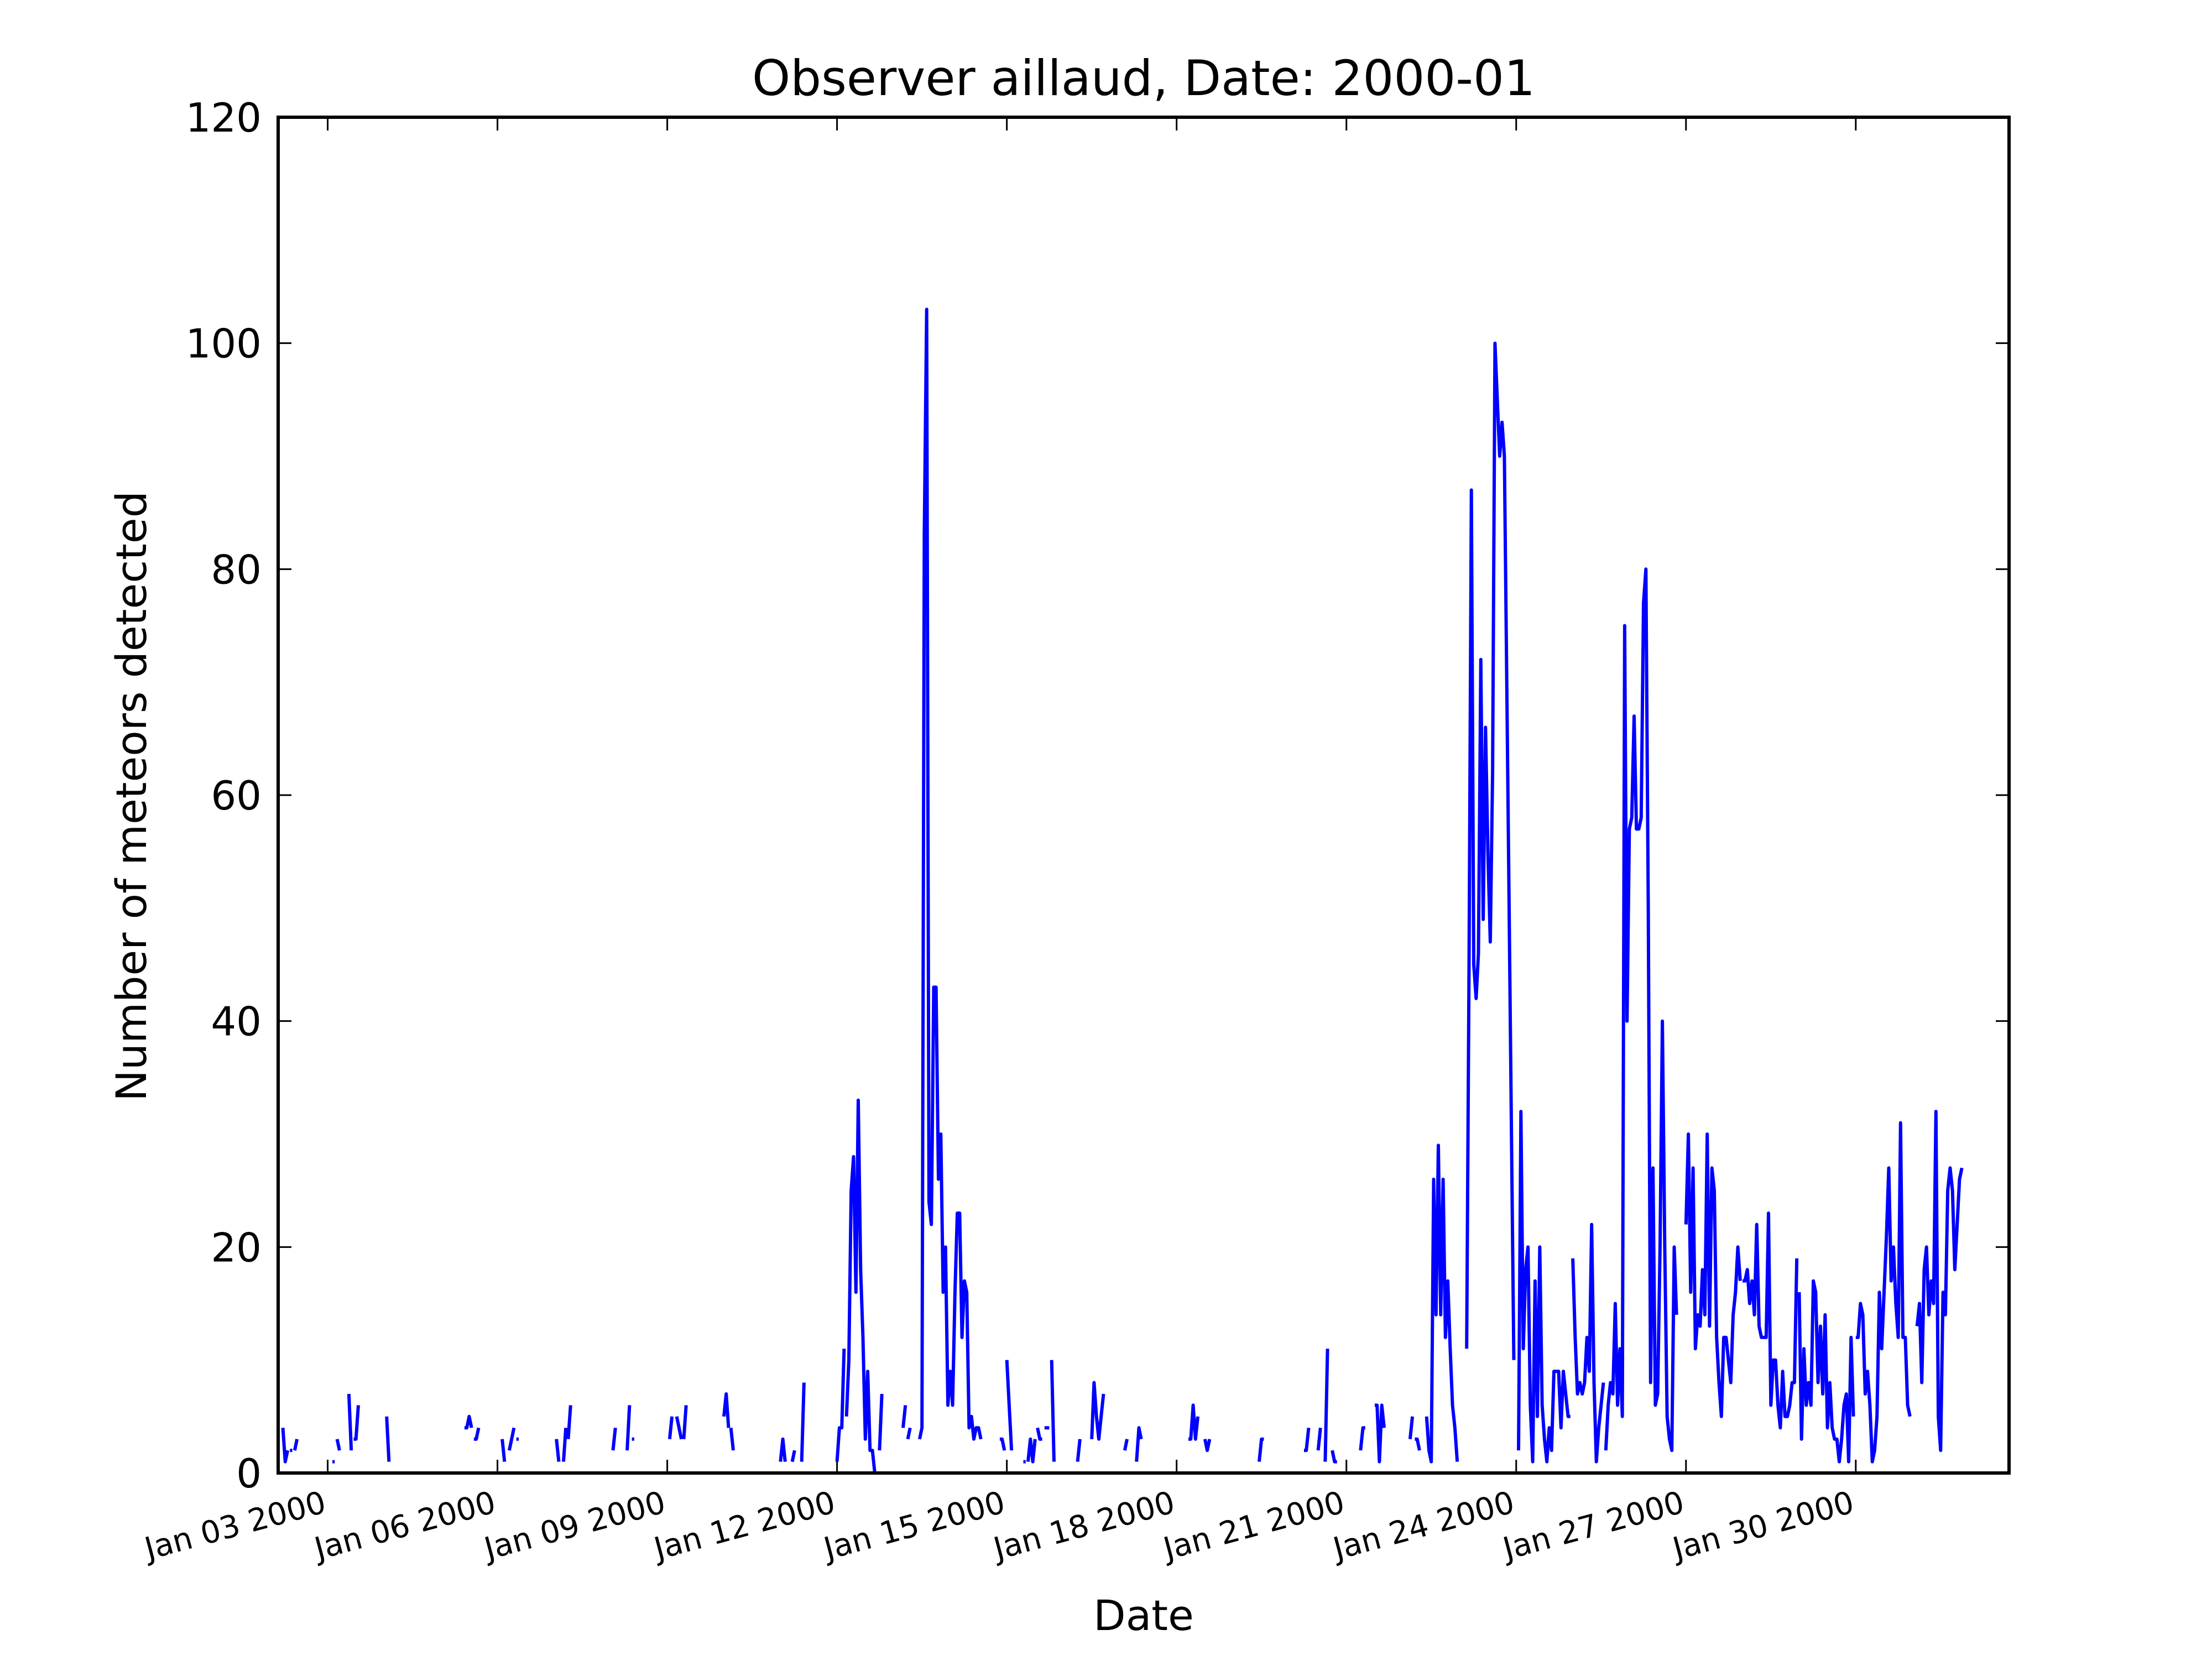 Image resolution: width=2212 pixels, height=1661 pixels. I want to click on y-tick-label: 0, so click(249, 1473).